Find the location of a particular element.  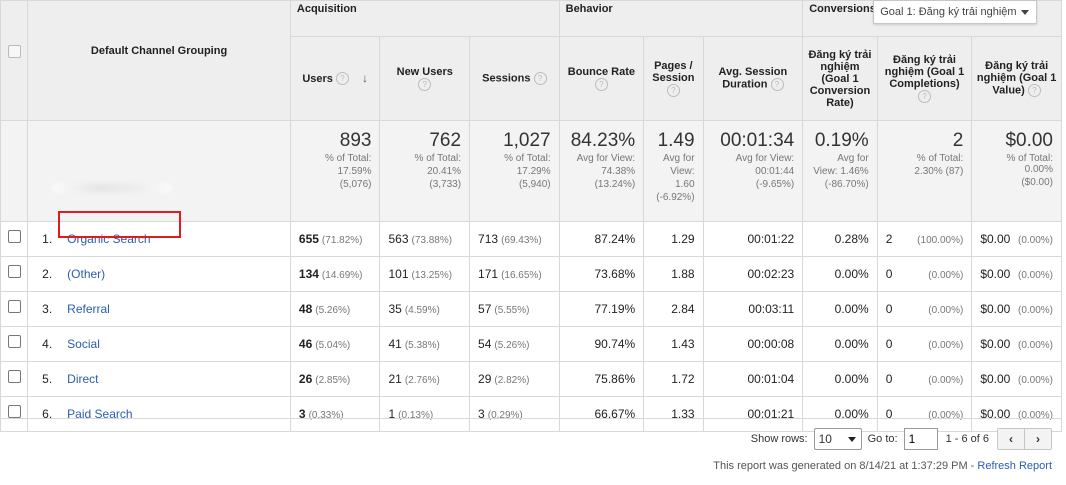

col-new-users: New Users ? is located at coordinates (425, 78).